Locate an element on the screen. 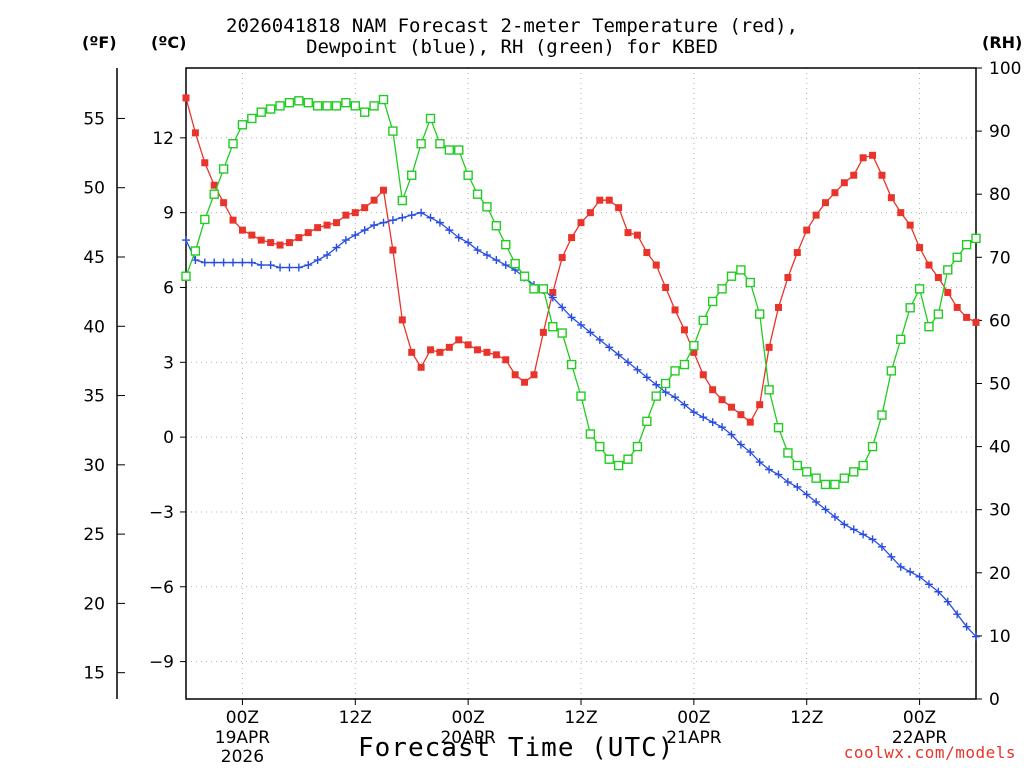 Image resolution: width=1024 pixels, height=768 pixels. fahrenheit-tick-label: 30 is located at coordinates (94, 466).